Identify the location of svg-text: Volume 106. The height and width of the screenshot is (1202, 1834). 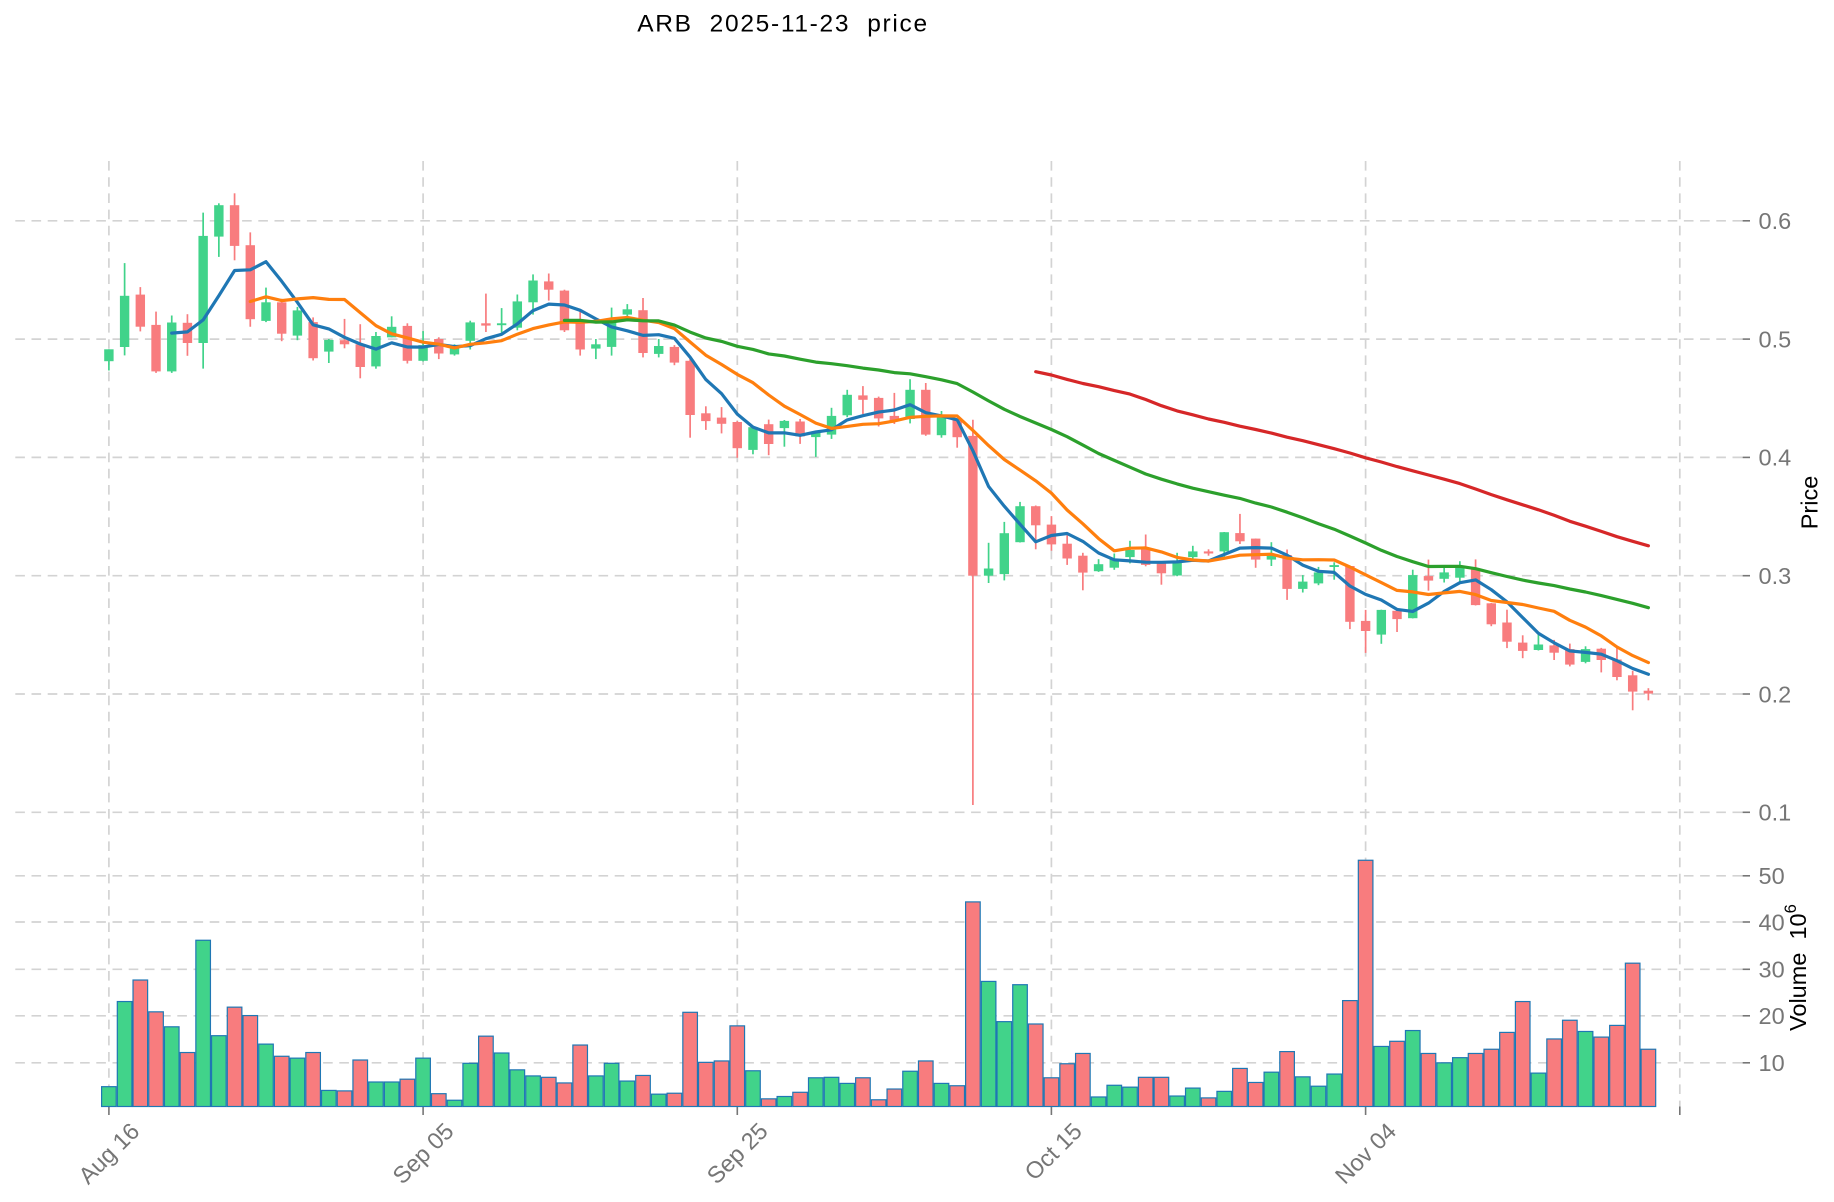
(1796, 967).